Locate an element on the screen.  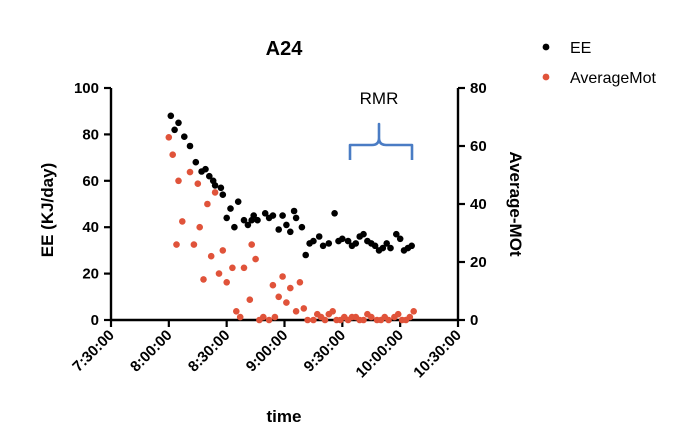
x-tick-label: 10:30:00 is located at coordinates (437, 354).